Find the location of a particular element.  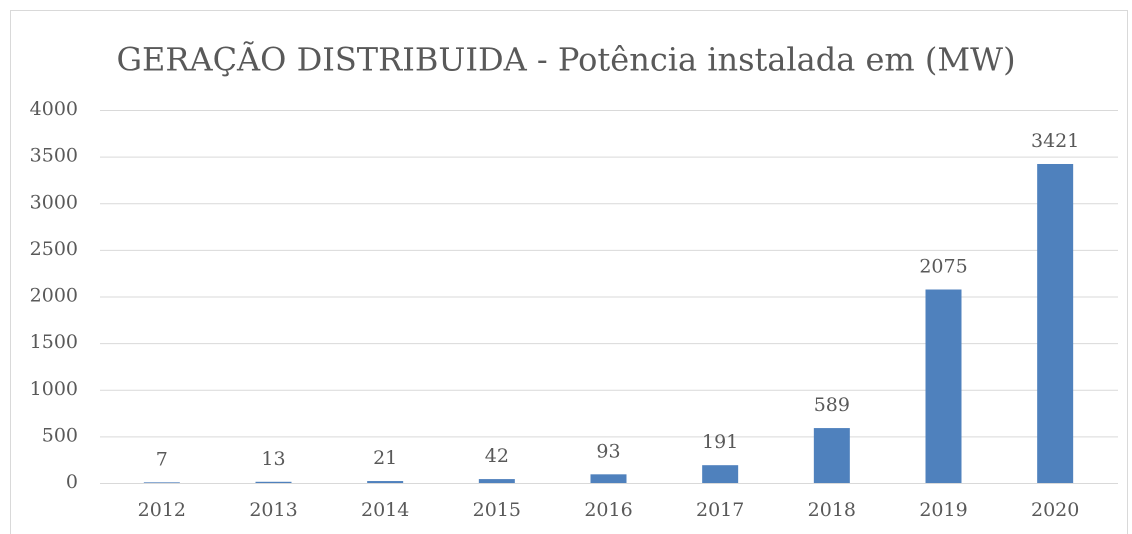

y-tick-label: 0 is located at coordinates (72, 482).